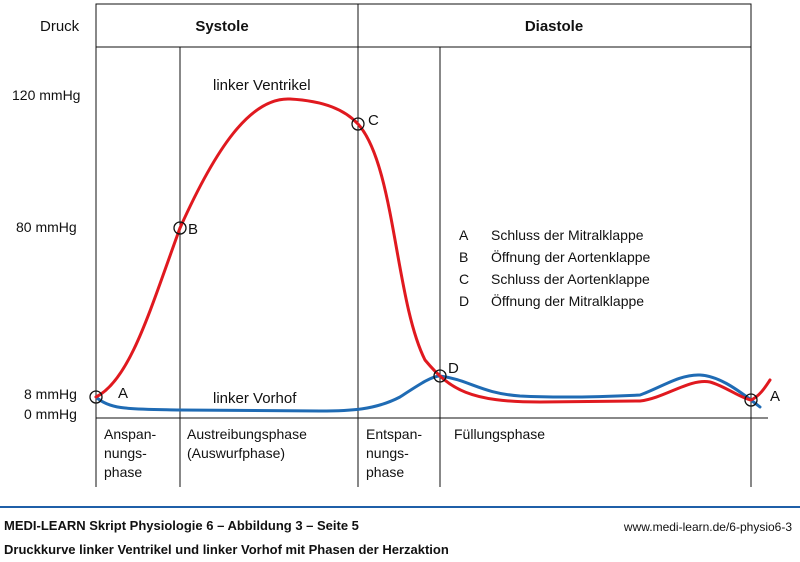  What do you see at coordinates (247, 434) in the screenshot?
I see `phase-austreibung-line-1: Austreibungsphase` at bounding box center [247, 434].